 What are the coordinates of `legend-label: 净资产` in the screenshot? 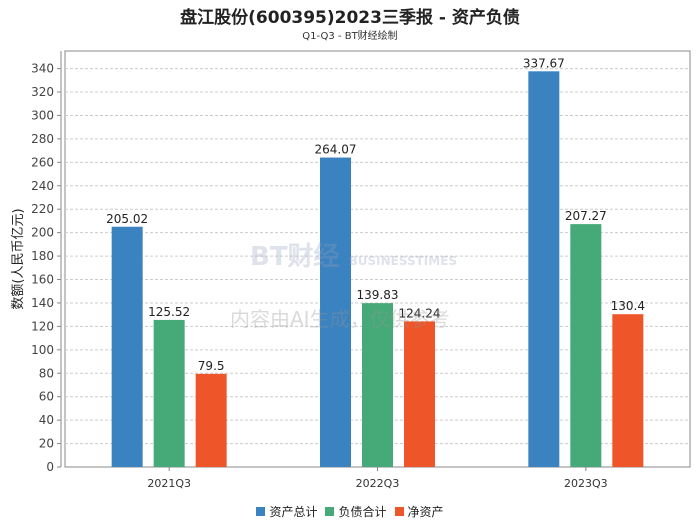 It's located at (425, 512).